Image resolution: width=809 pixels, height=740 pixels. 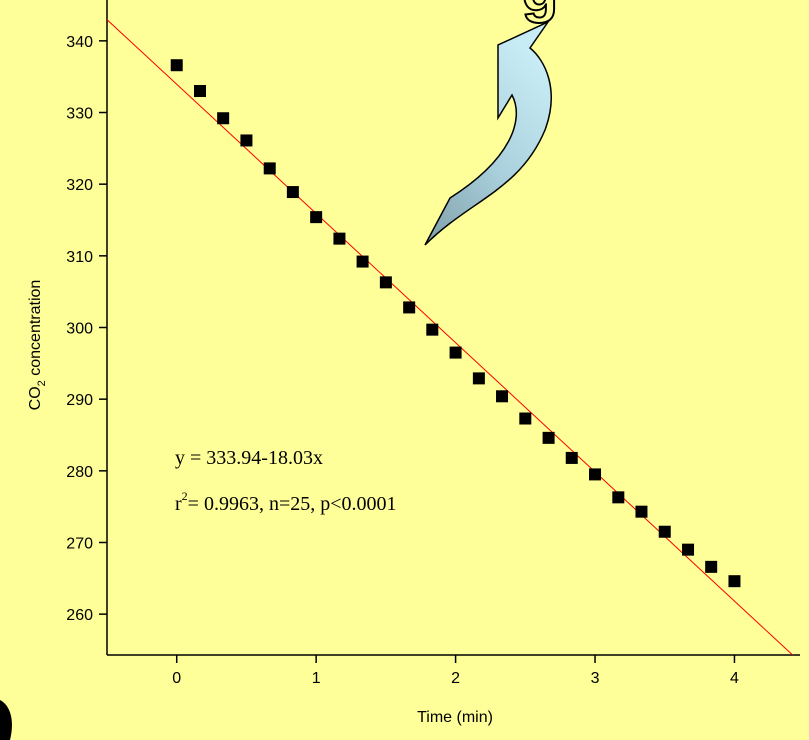 I want to click on y-tick-label: 340, so click(x=79, y=42).